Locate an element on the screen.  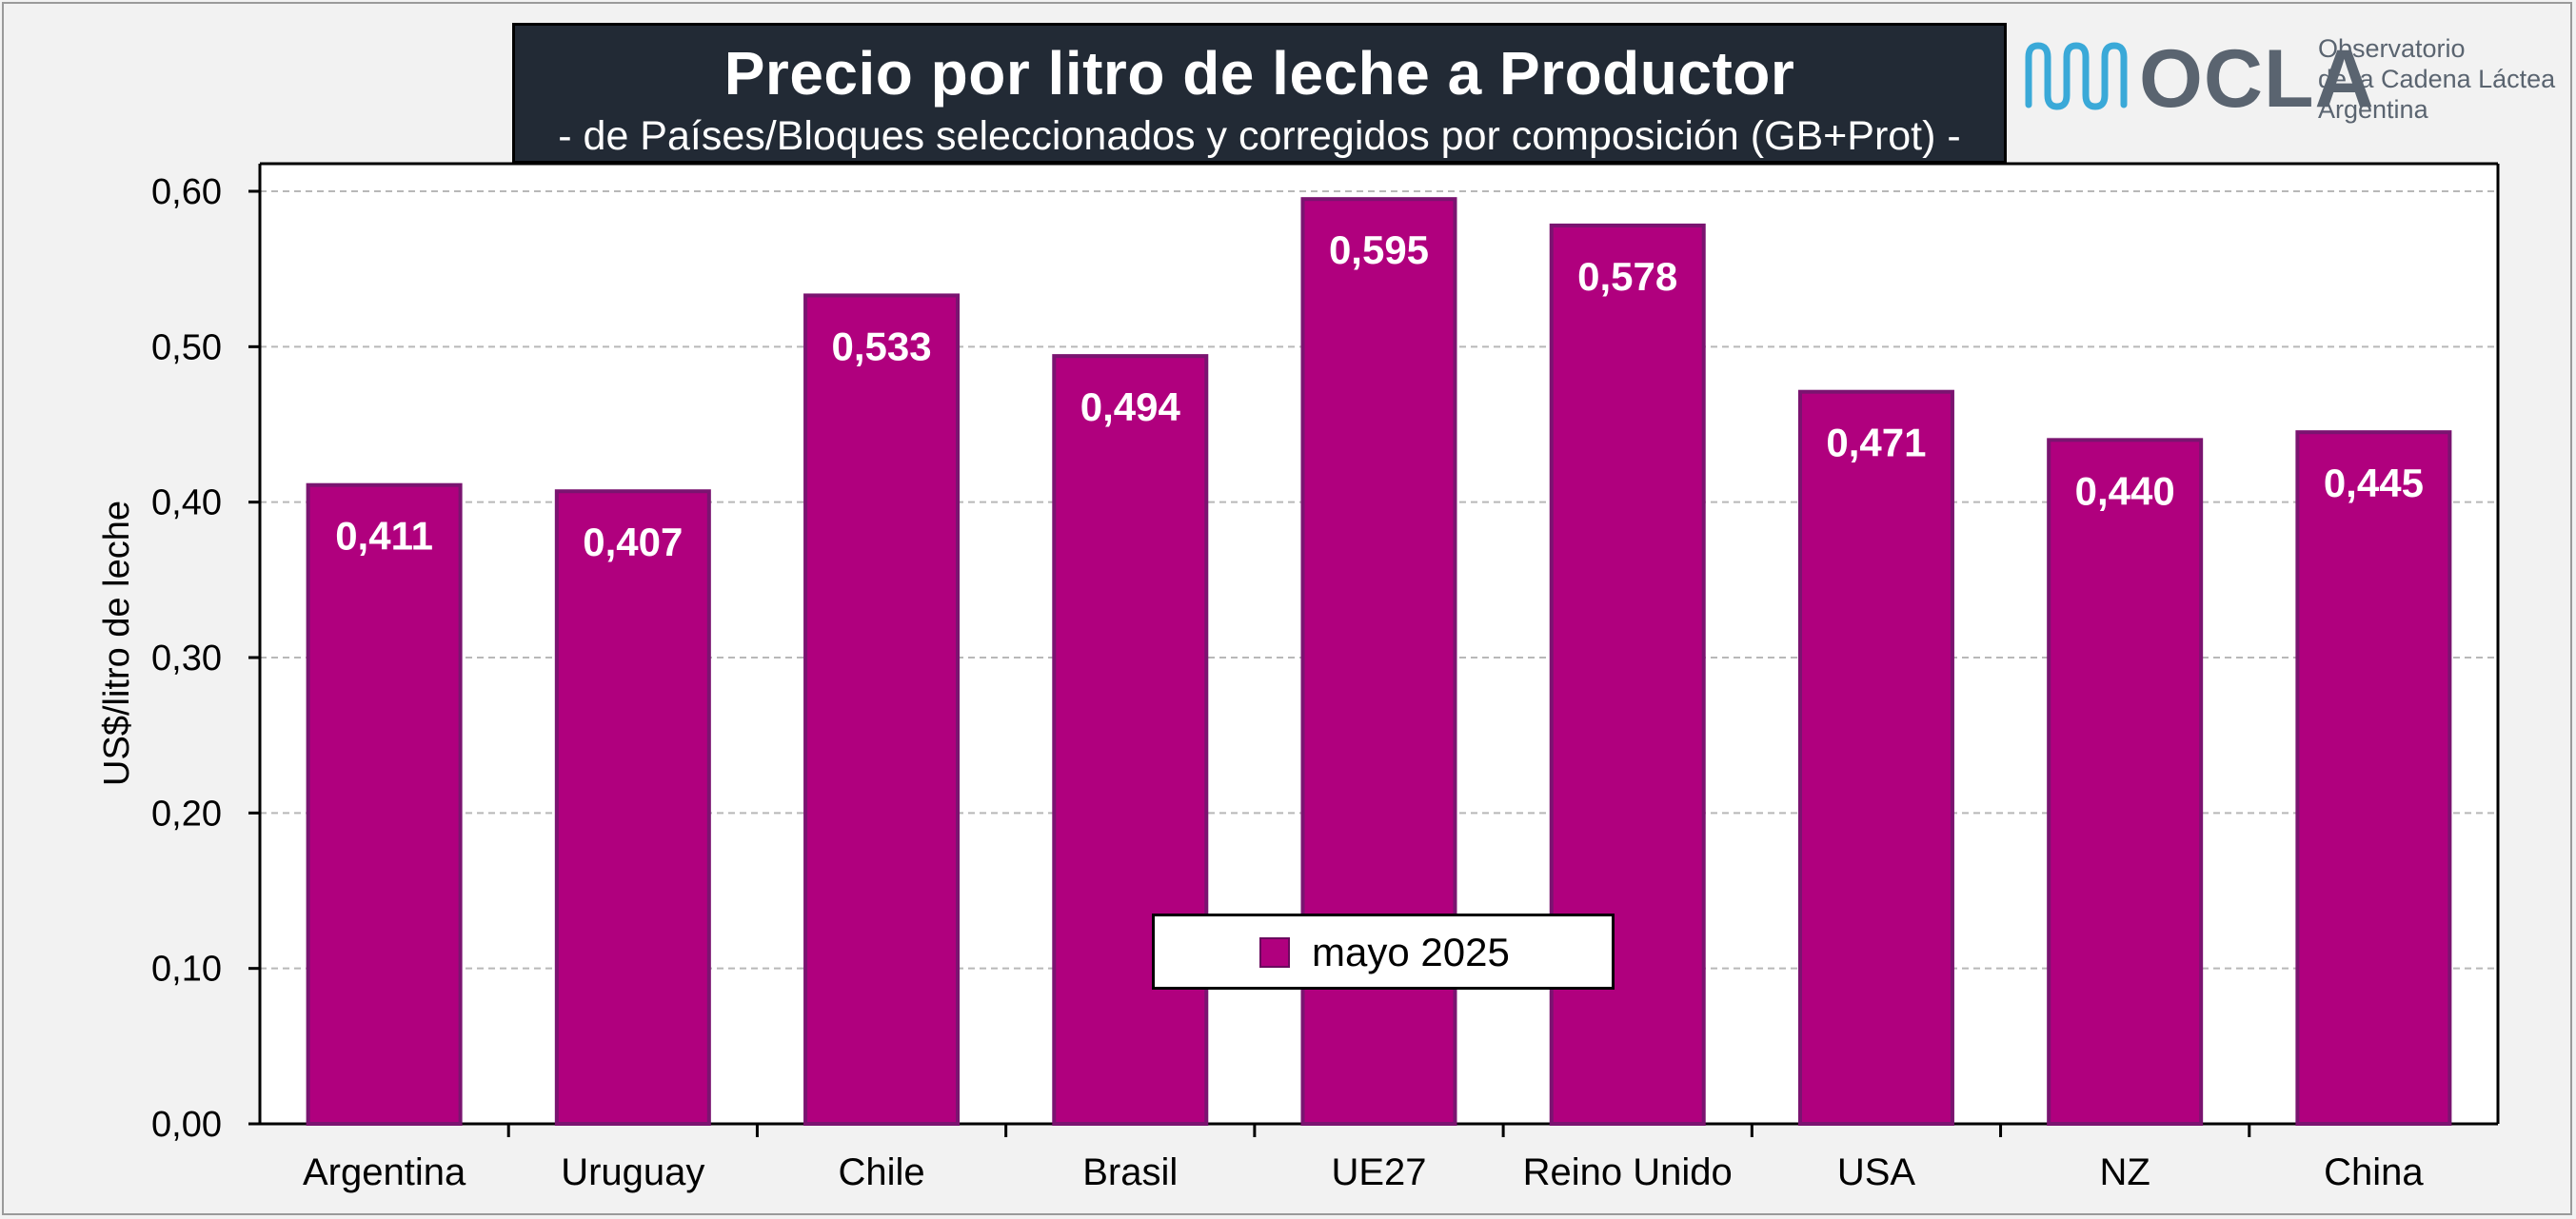
x-tick-label: Chile is located at coordinates (881, 1172).